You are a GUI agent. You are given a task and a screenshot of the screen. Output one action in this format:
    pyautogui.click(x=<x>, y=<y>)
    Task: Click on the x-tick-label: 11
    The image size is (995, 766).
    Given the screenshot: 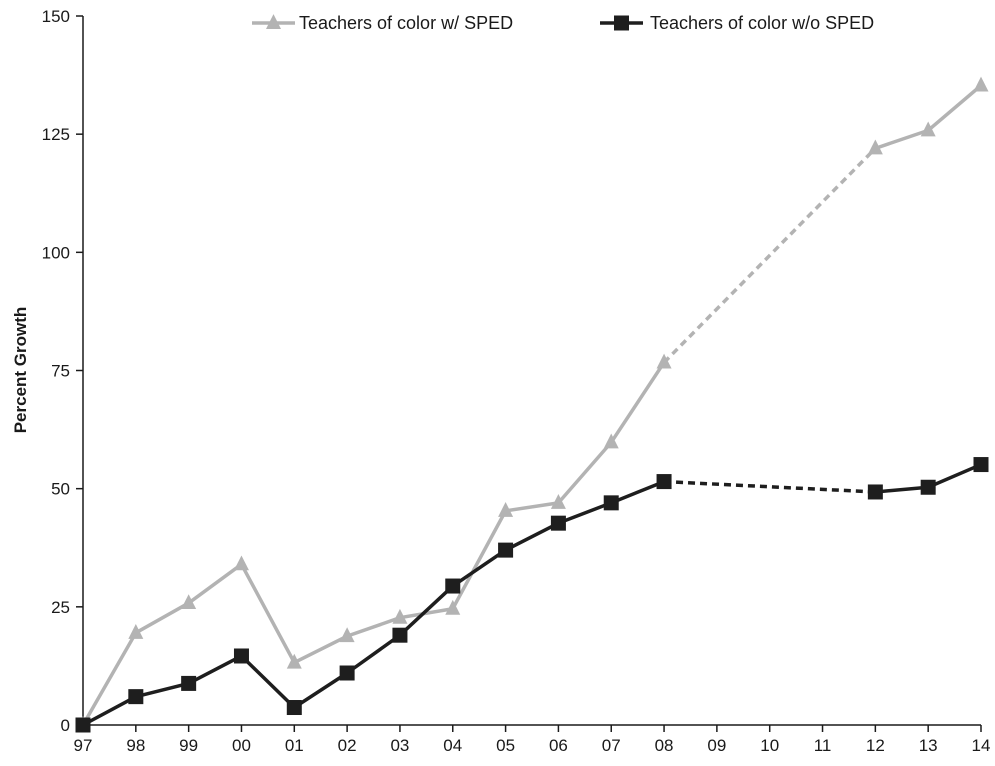 What is the action you would take?
    pyautogui.click(x=823, y=745)
    